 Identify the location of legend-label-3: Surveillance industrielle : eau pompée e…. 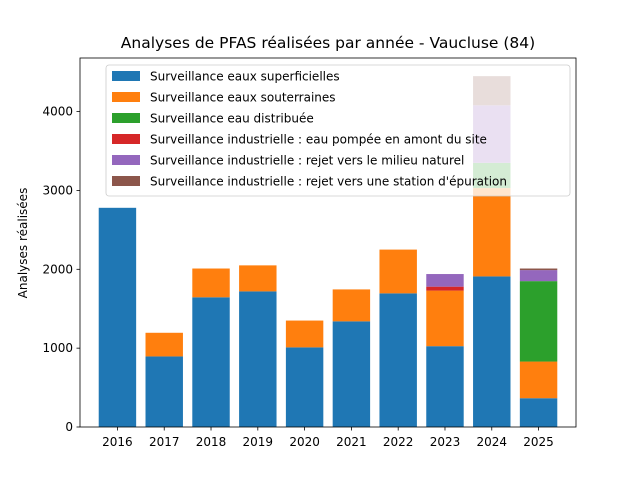
(318, 140).